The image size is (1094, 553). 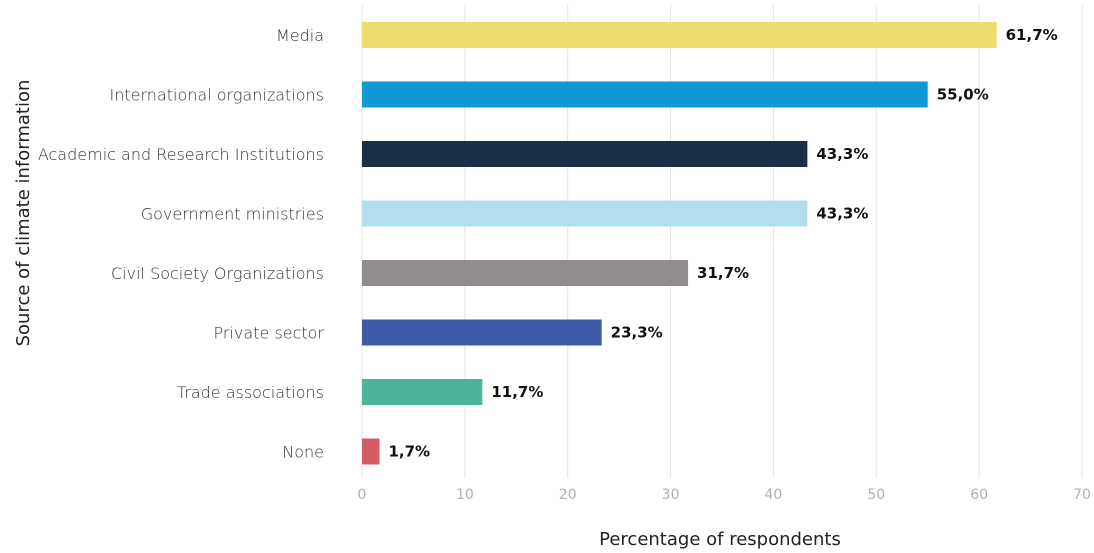 I want to click on category-label: Academic and Research Institutions, so click(x=181, y=154).